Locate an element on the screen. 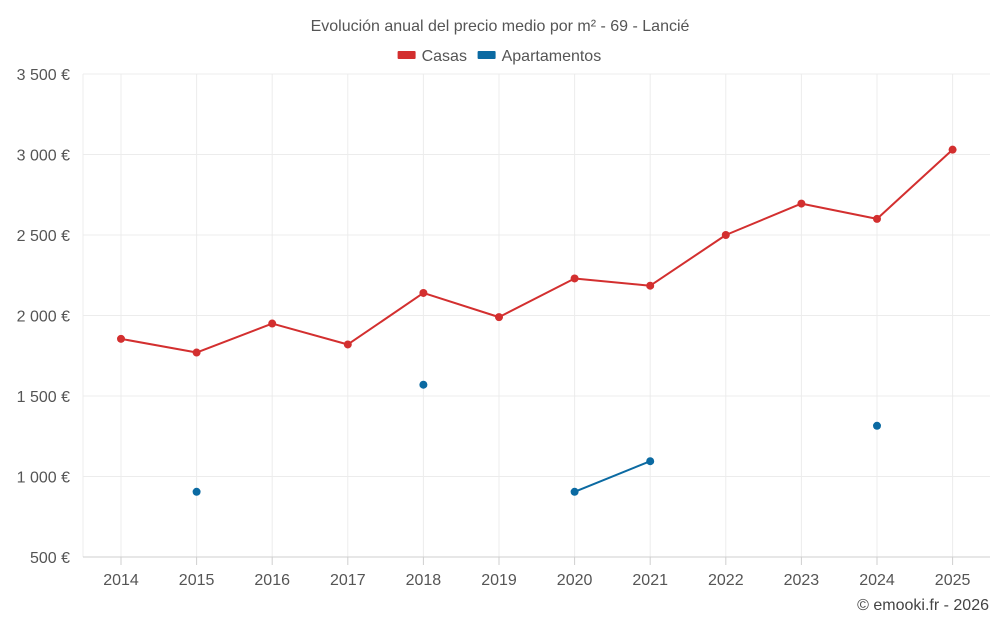 The width and height of the screenshot is (1000, 625). x-tick-label: 2016 is located at coordinates (272, 580).